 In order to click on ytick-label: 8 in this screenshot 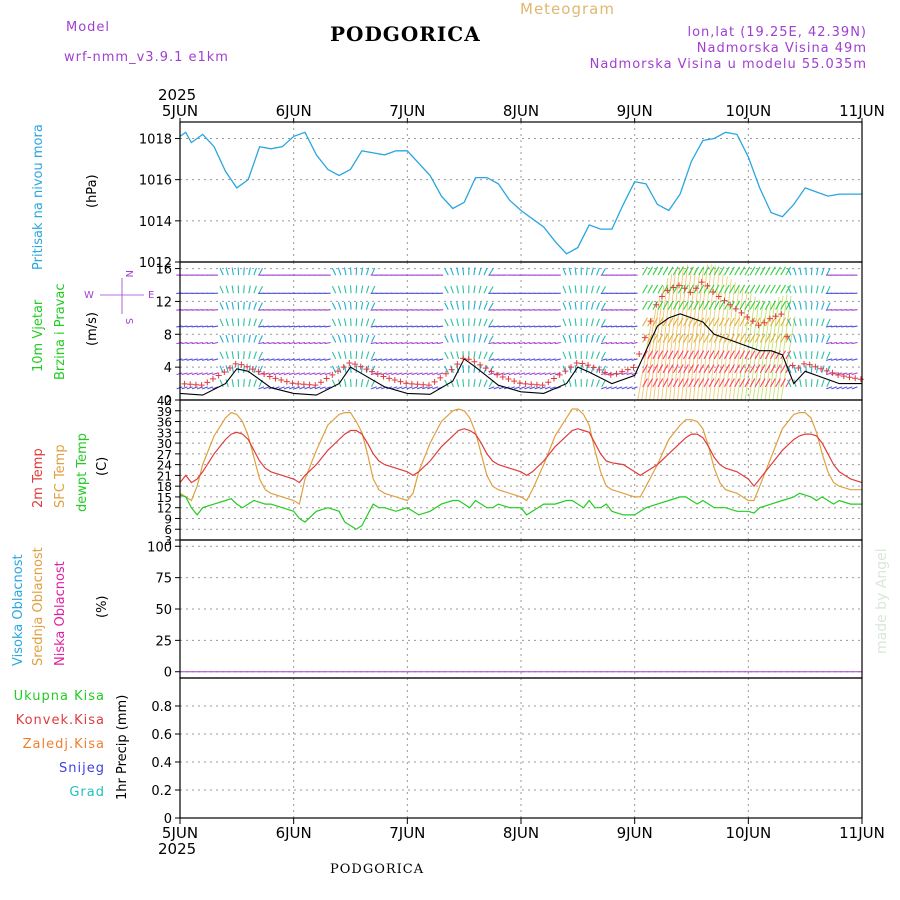, I will do `click(168, 335)`.